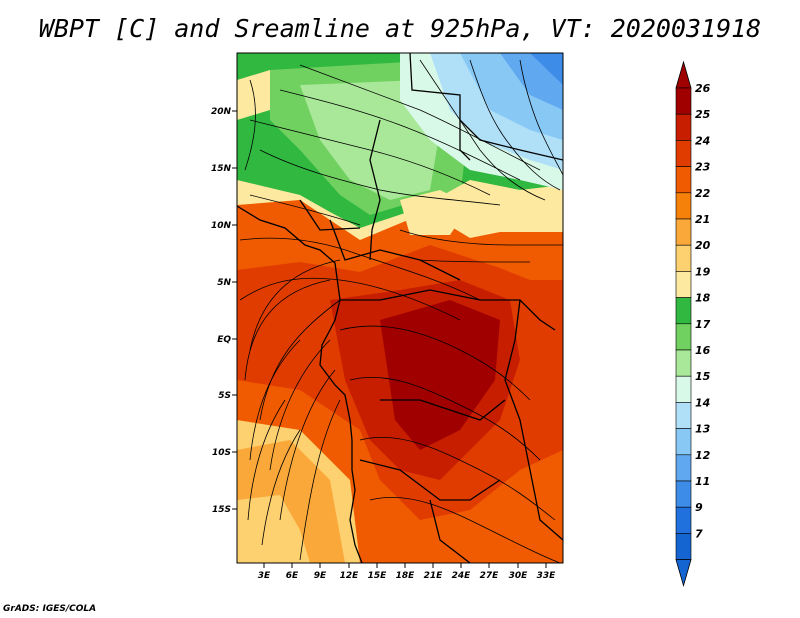 This screenshot has width=800, height=618. I want to click on colorbar-label: 7, so click(699, 533).